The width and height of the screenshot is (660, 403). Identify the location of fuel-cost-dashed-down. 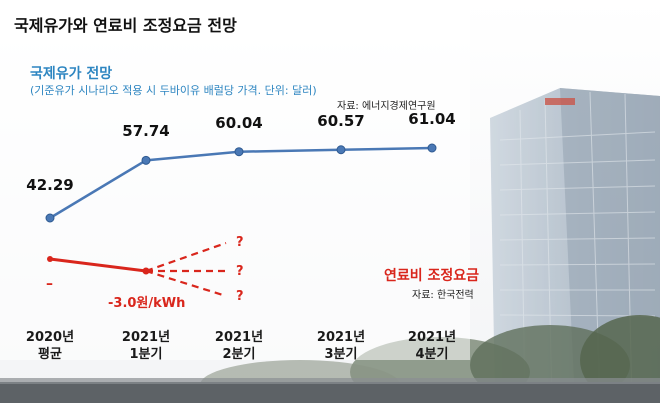
(186, 283).